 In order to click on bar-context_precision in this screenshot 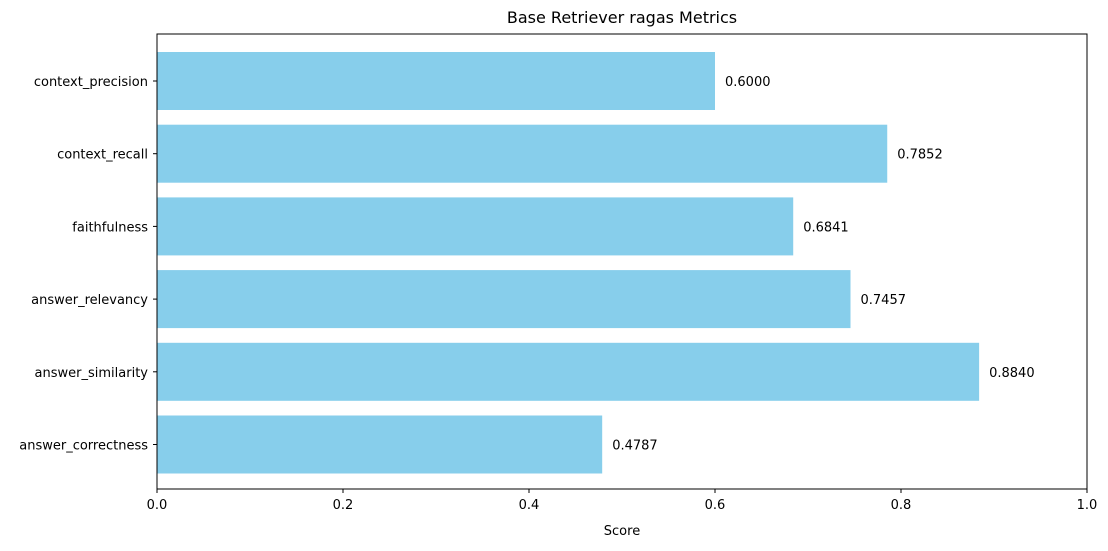, I will do `click(436, 81)`.